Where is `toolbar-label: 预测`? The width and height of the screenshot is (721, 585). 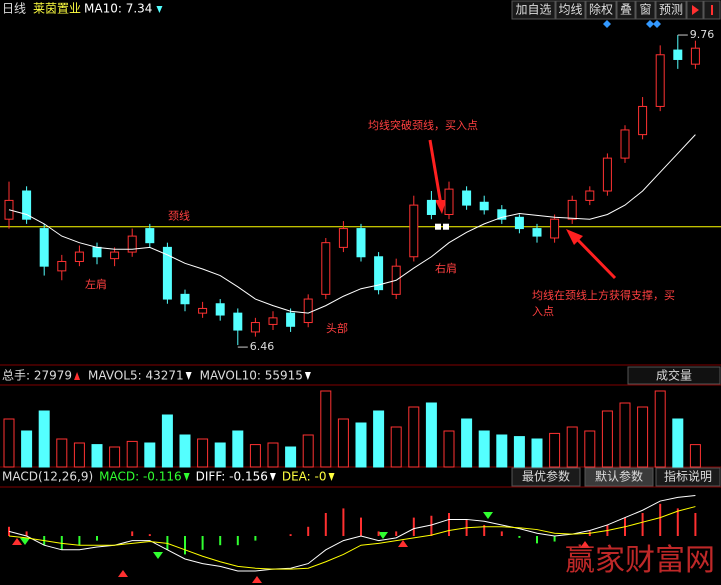 toolbar-label: 预测 is located at coordinates (671, 10).